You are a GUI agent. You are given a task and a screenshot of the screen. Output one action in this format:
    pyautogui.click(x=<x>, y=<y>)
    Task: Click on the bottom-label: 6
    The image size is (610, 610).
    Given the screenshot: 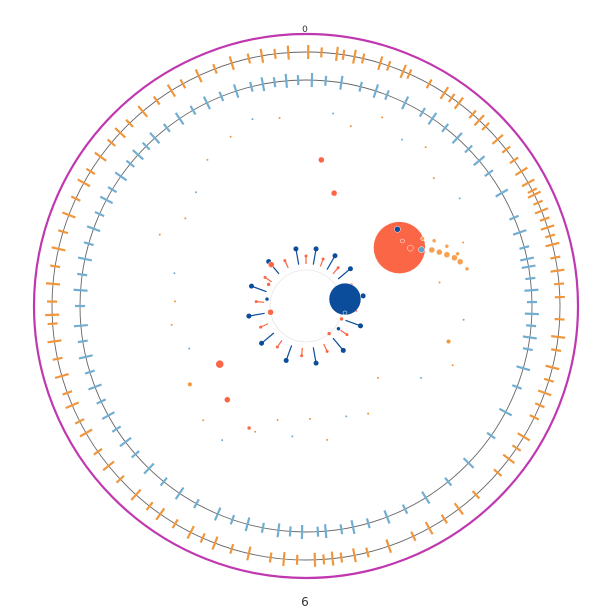 What is the action you would take?
    pyautogui.click(x=305, y=602)
    